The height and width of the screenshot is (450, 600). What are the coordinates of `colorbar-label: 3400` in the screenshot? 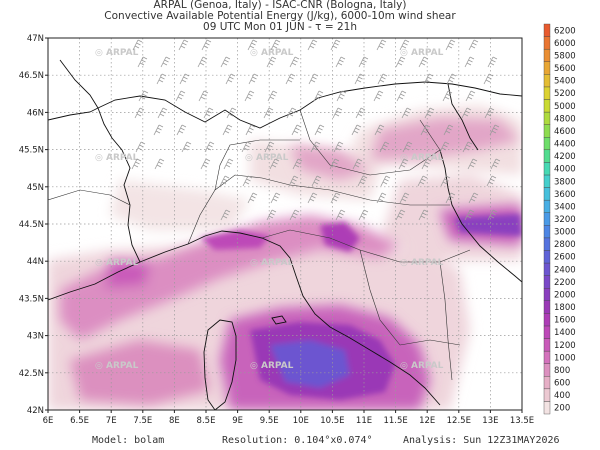 It's located at (565, 207).